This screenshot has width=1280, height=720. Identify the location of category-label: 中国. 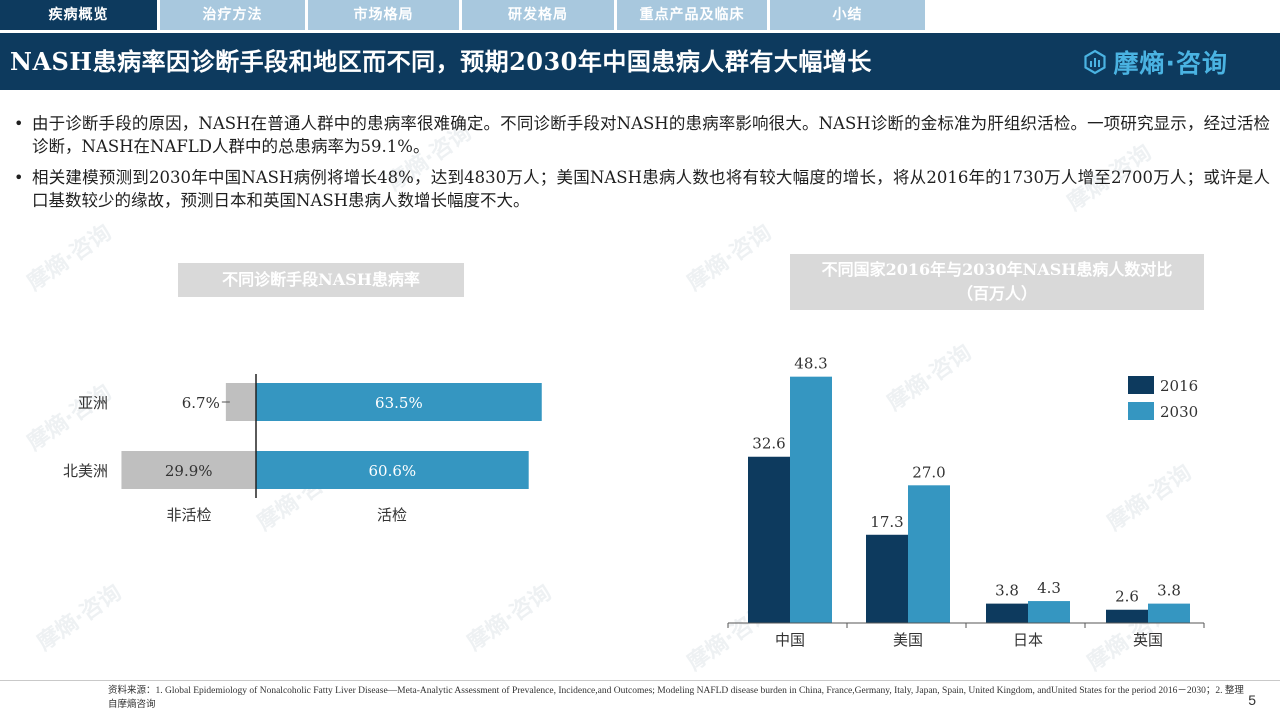
(790, 640).